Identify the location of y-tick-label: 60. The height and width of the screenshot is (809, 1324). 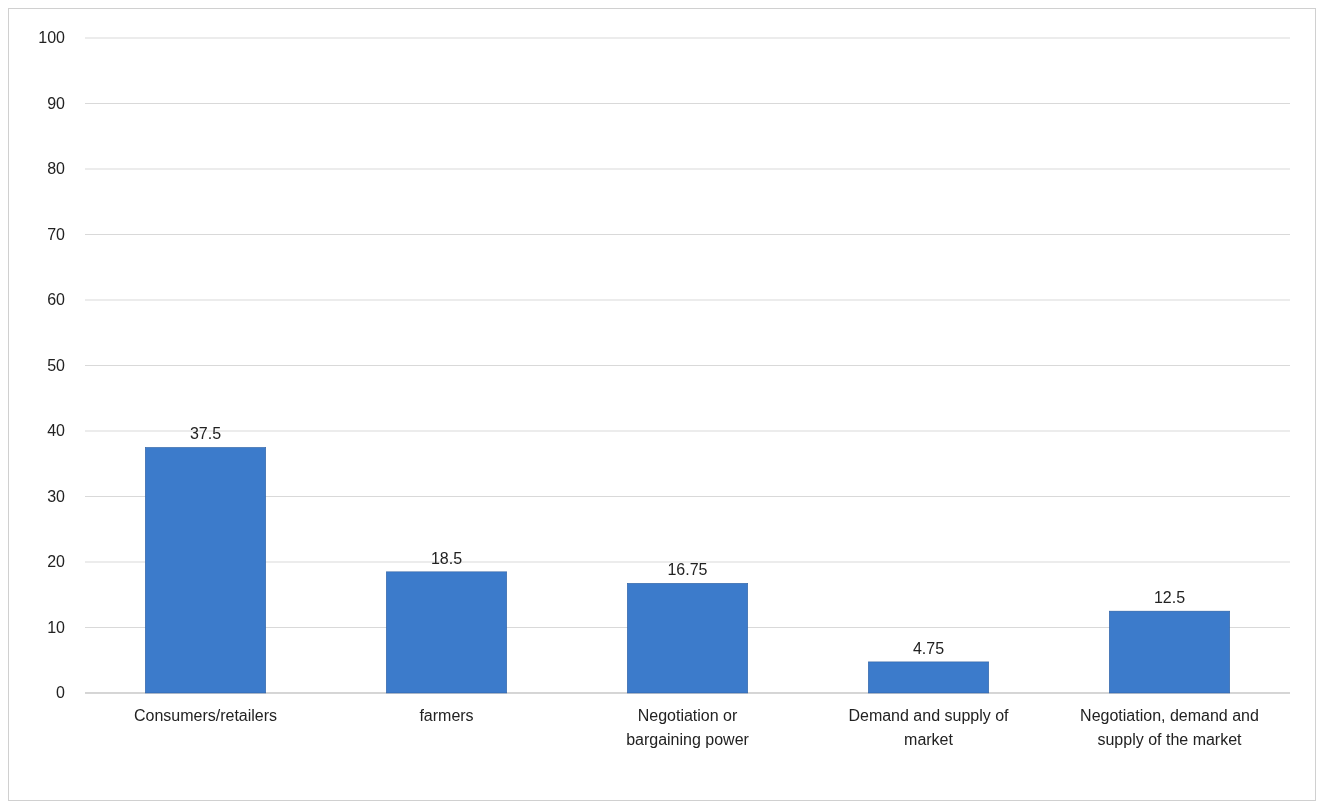
(56, 299).